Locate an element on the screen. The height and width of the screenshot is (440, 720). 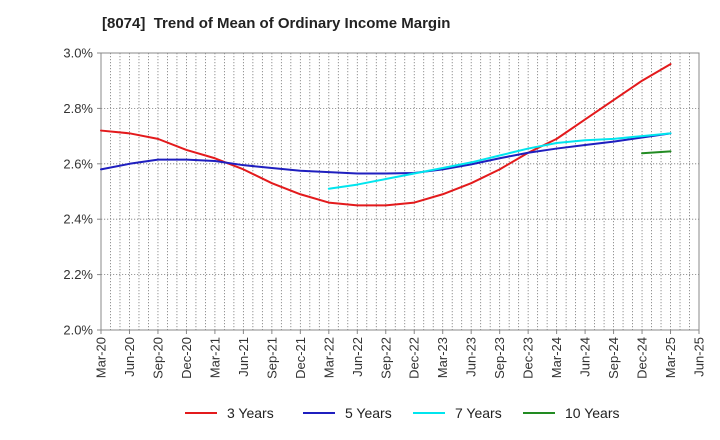
x-tick-label: Dec-23 is located at coordinates (528, 358).